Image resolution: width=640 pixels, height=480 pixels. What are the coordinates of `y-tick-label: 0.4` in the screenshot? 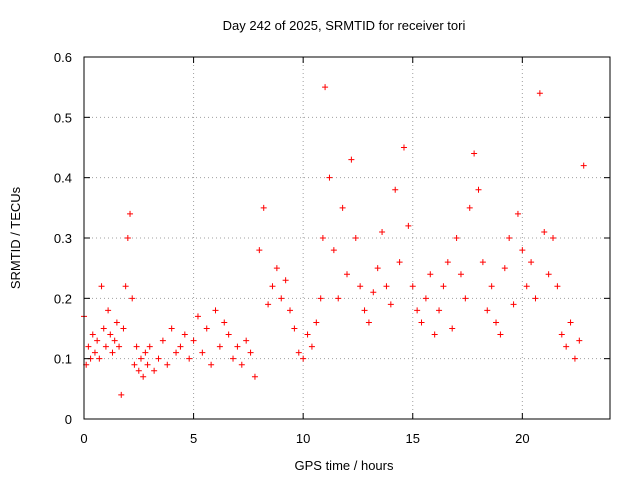 It's located at (63, 178).